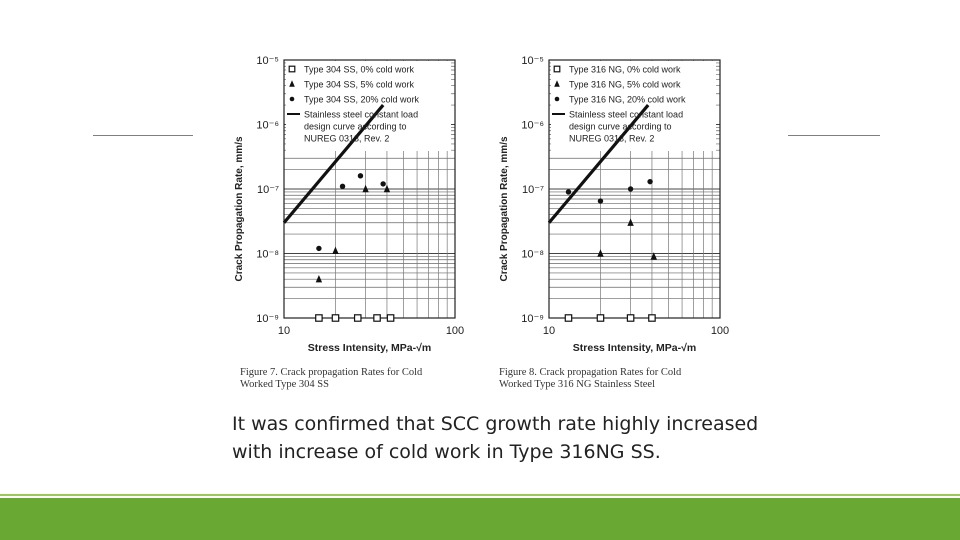 The image size is (960, 540). Describe the element at coordinates (143, 135) in the screenshot. I see `left-divider-rule` at that location.